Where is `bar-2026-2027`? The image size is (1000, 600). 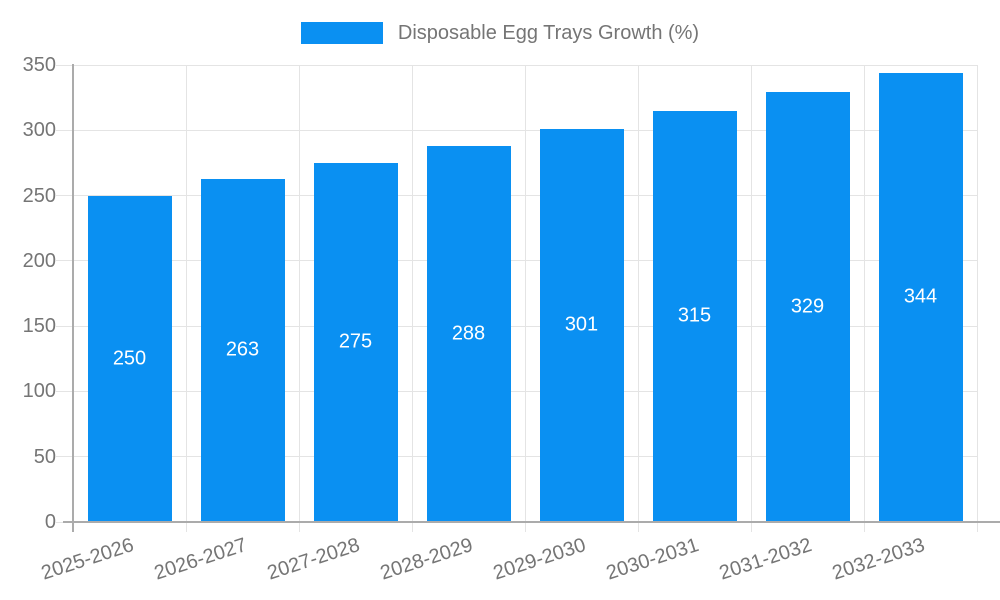 bar-2026-2027 is located at coordinates (242, 350).